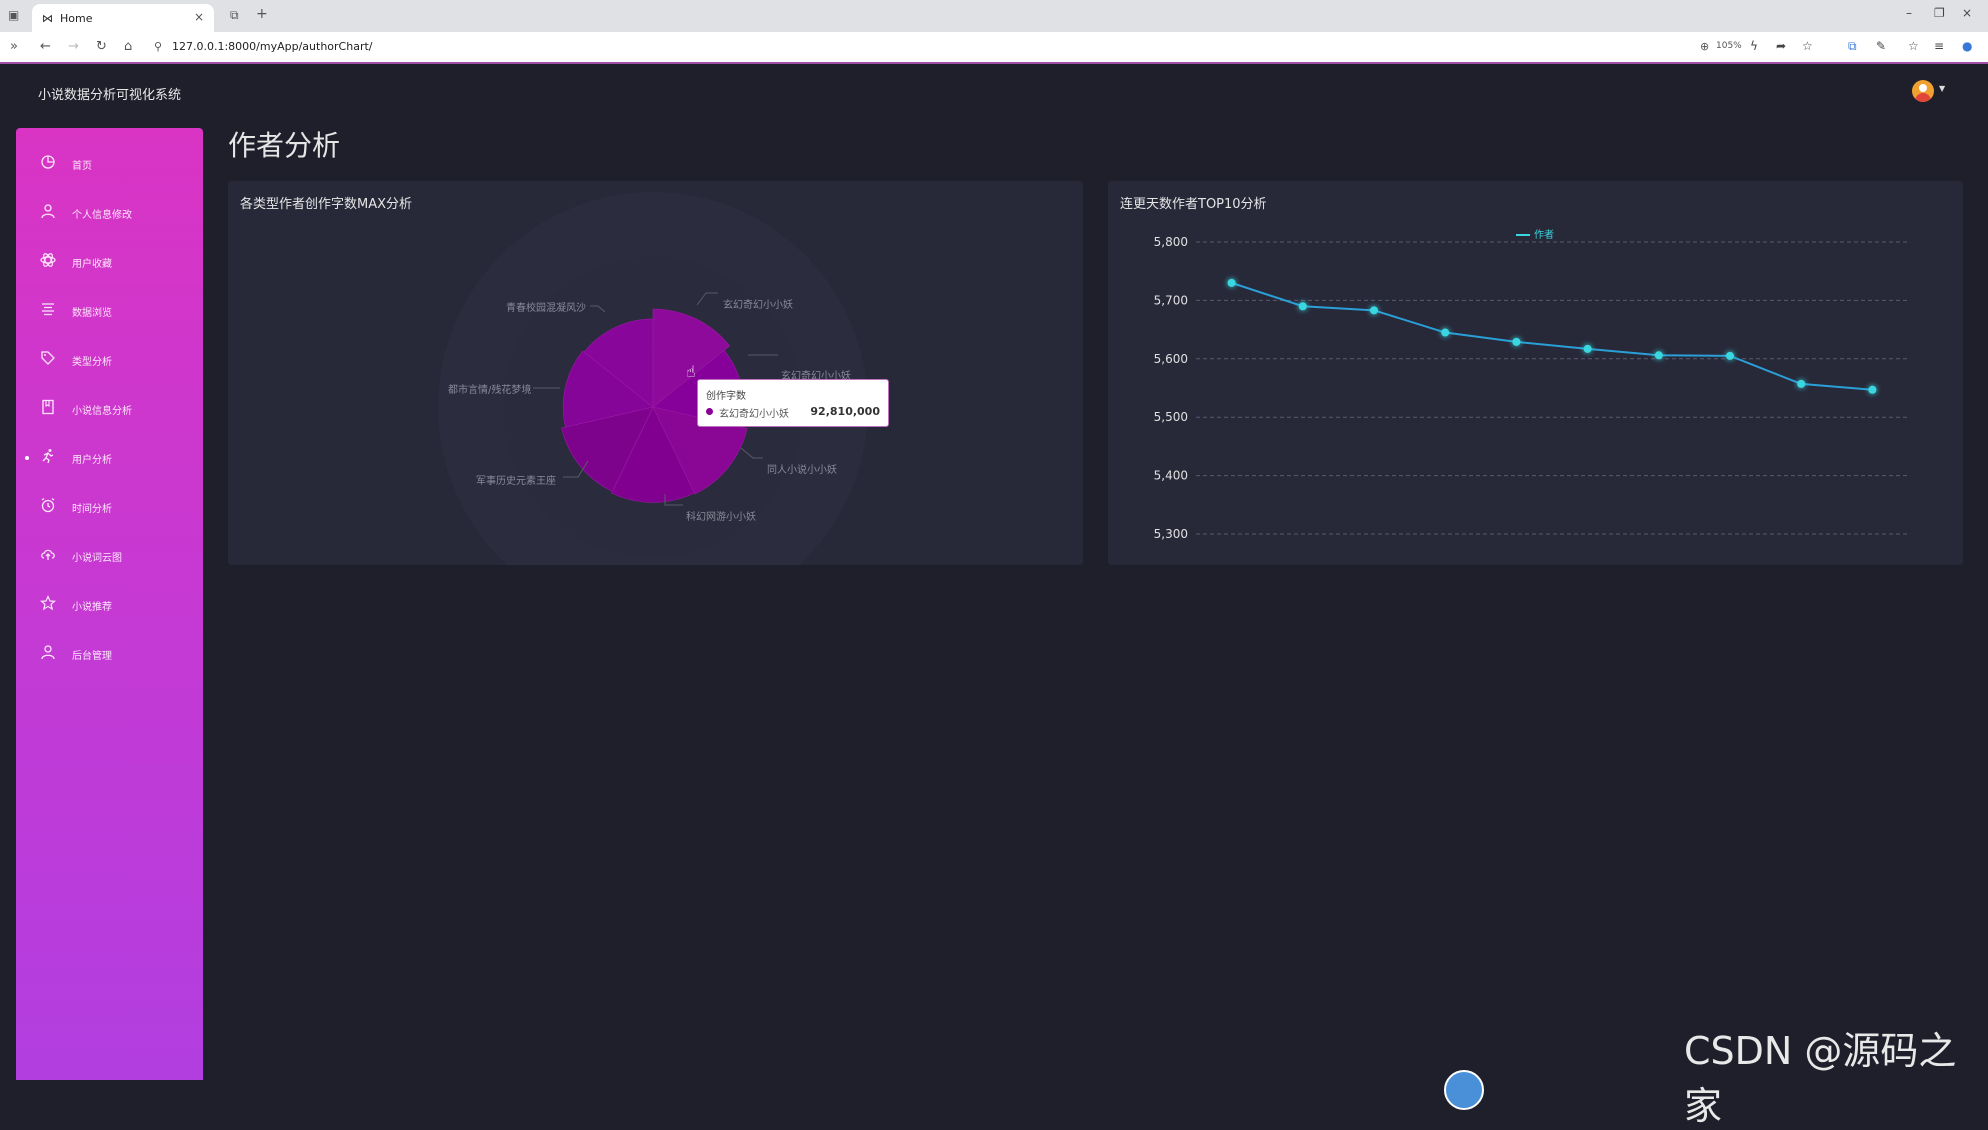 This screenshot has width=1988, height=1130. Describe the element at coordinates (1852, 46) in the screenshot. I see `translate-icon: ⧉` at that location.